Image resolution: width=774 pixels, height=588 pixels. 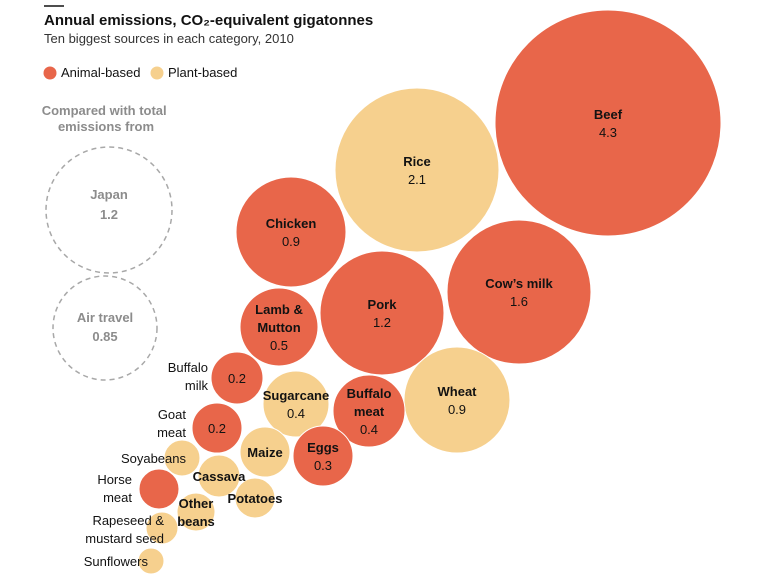 What do you see at coordinates (159, 489) in the screenshot?
I see `bubble-horse-meat` at bounding box center [159, 489].